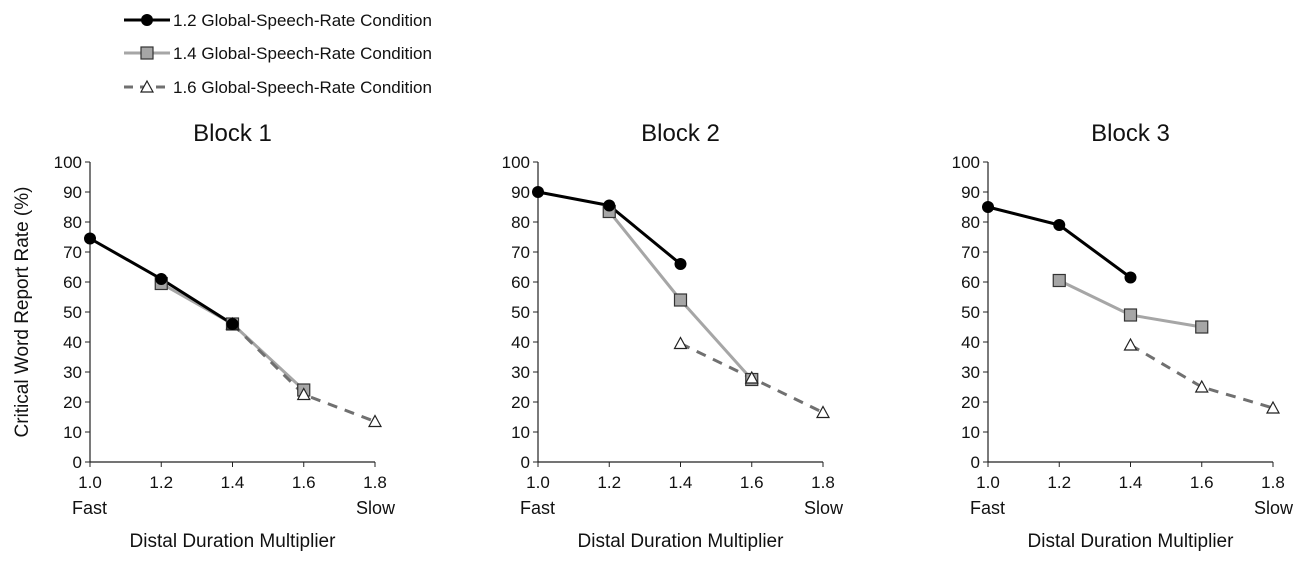  What do you see at coordinates (302, 53) in the screenshot?
I see `legend-label-1-4: 1.4 Global-Speech-Rate Condition` at bounding box center [302, 53].